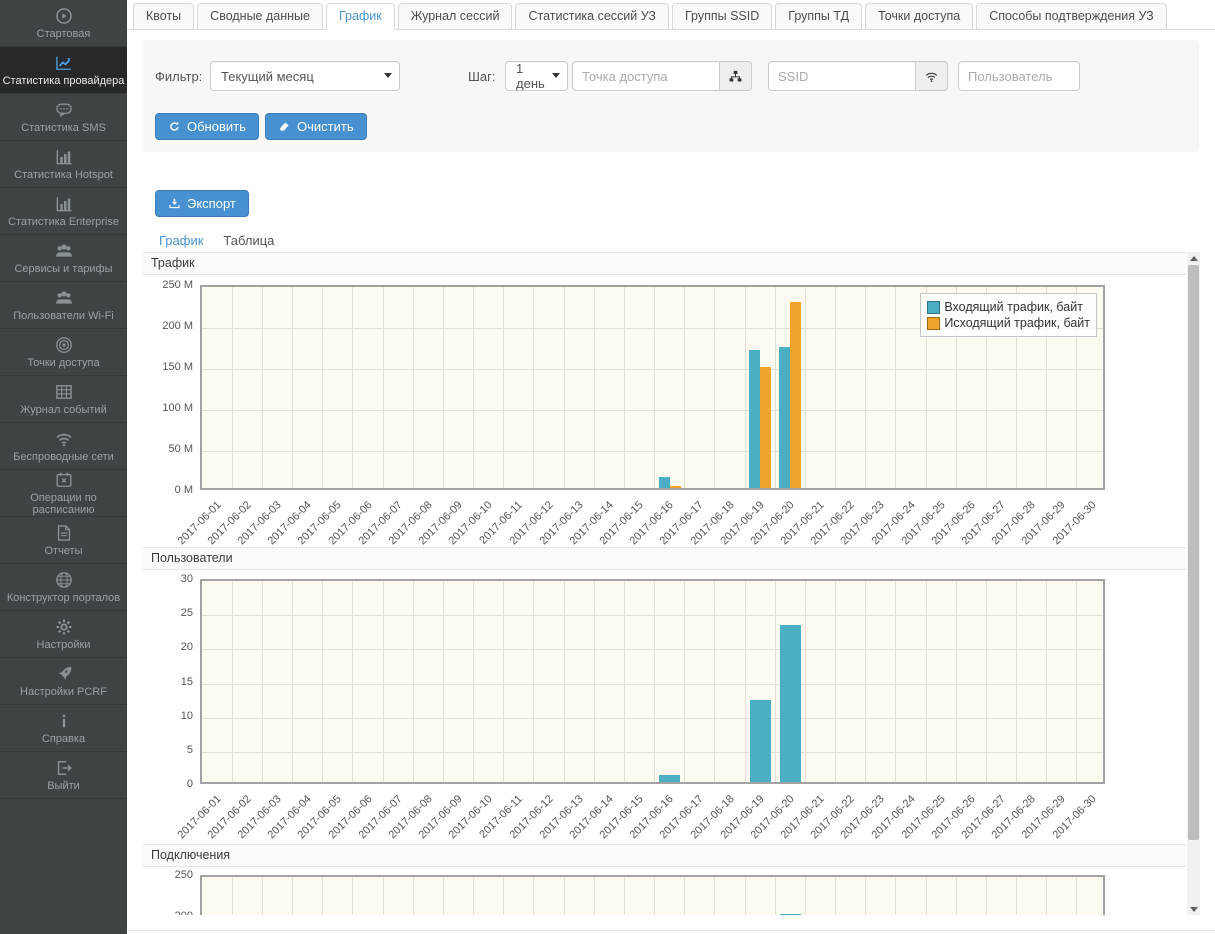  What do you see at coordinates (63, 175) in the screenshot?
I see `sidebar-item-label: Статистика Hotspot` at bounding box center [63, 175].